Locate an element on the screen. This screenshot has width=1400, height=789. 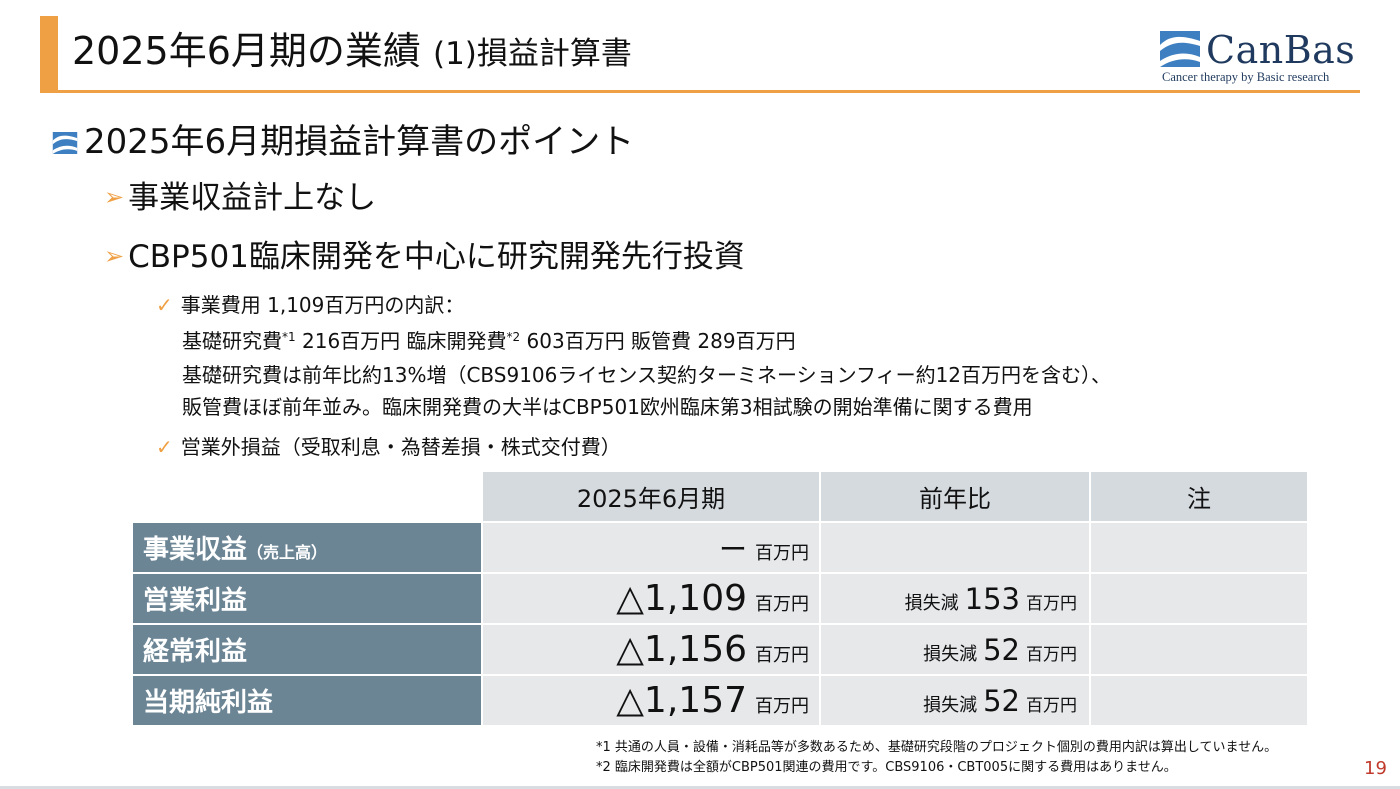
row-label: 事業収益（売上高） is located at coordinates (307, 547).